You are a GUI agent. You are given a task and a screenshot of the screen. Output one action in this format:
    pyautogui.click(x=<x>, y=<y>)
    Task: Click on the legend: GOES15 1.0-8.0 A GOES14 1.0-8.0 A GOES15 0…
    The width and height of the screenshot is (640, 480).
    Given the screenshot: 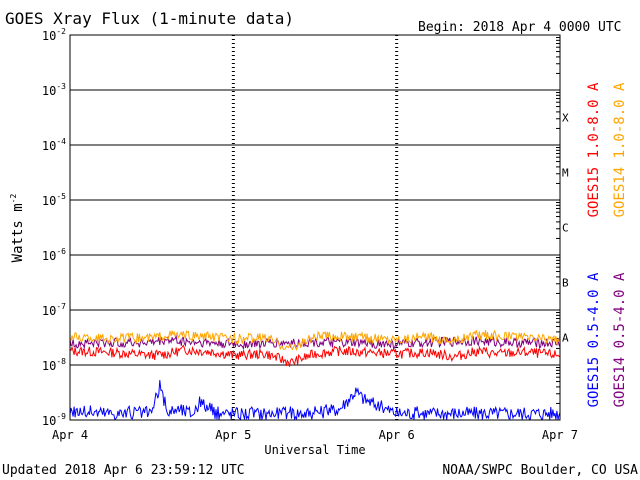 What is the action you would take?
    pyautogui.click(x=607, y=244)
    